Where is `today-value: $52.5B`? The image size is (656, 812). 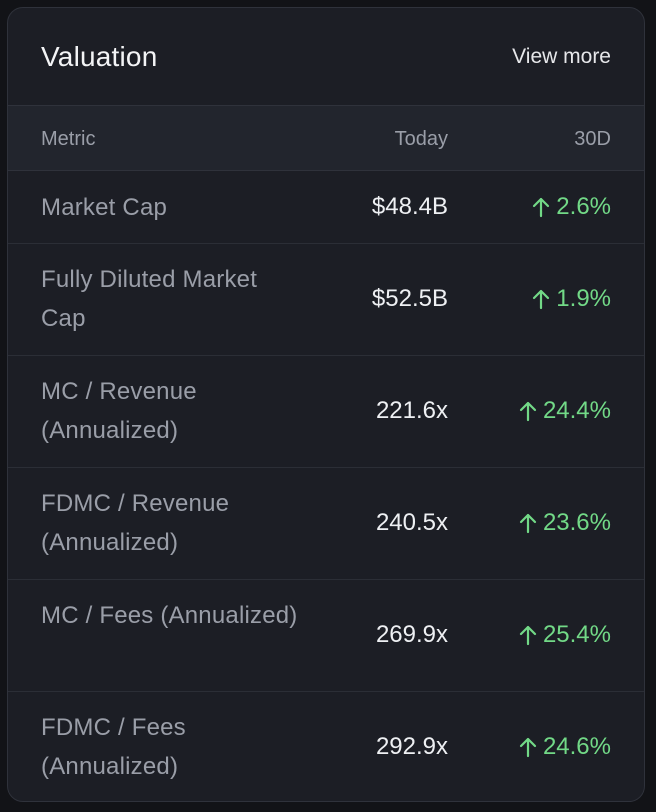 today-value: $52.5B is located at coordinates (409, 298).